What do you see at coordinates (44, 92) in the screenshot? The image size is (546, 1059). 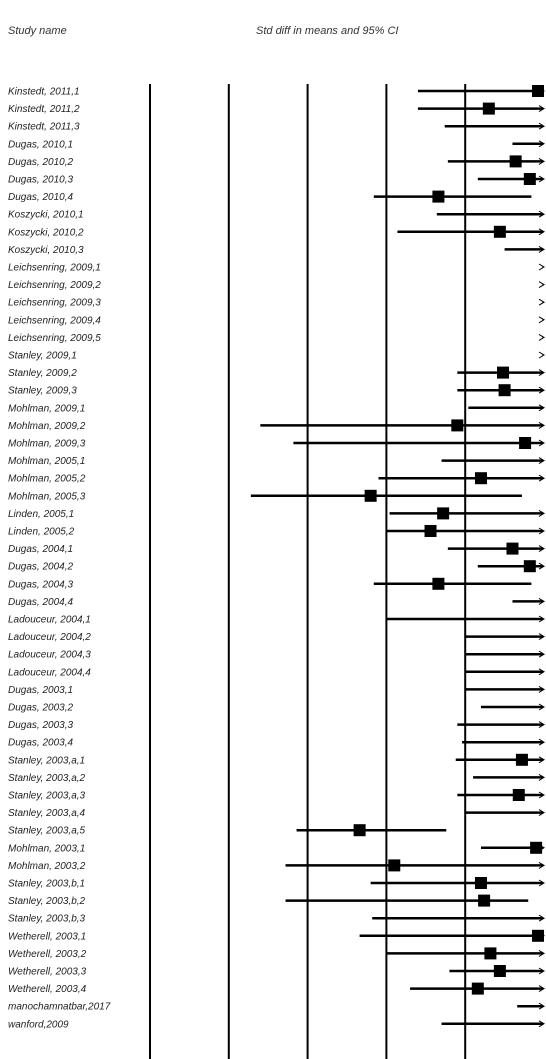 I see `study-label: Kinstedt, 2011,1` at bounding box center [44, 92].